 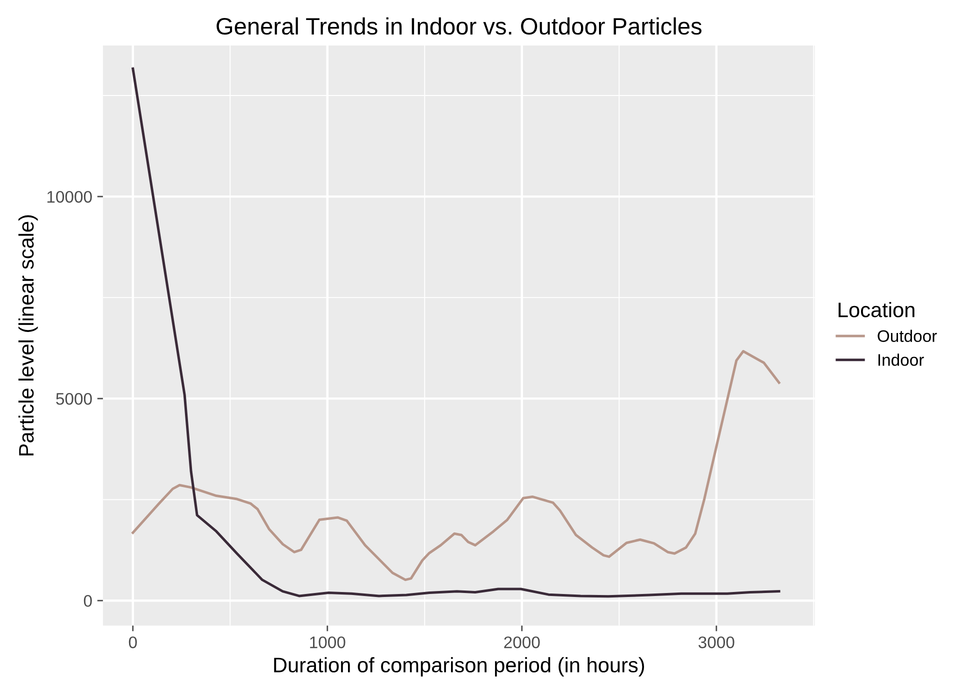 What do you see at coordinates (69, 196) in the screenshot?
I see `y-tick-label: 10000` at bounding box center [69, 196].